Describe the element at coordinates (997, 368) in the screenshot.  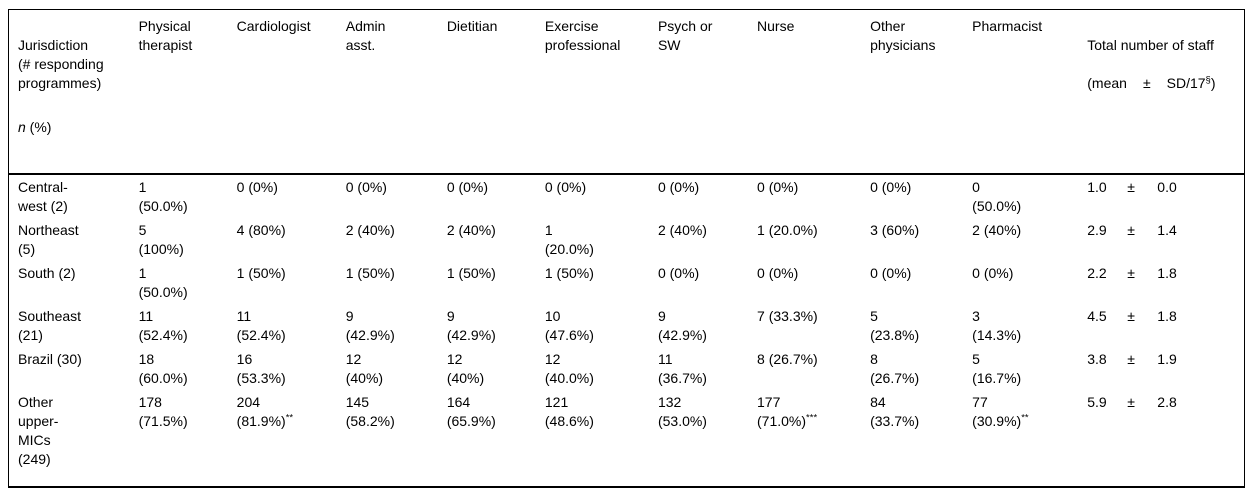
I see `cell-pharmacist: 5 (16.7%)` at that location.